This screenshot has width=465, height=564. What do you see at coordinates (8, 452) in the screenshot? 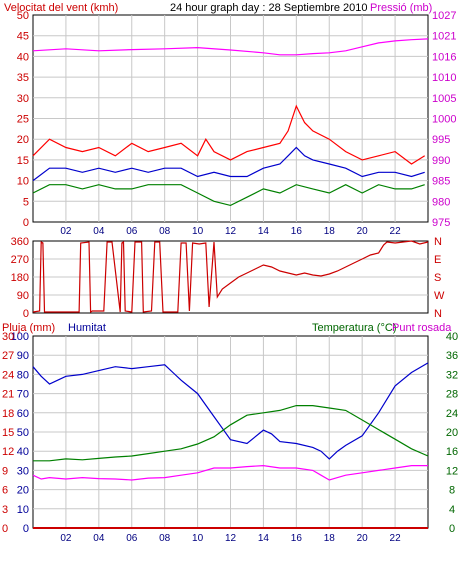
I see `rain-y-tick-label: 12` at bounding box center [8, 452].